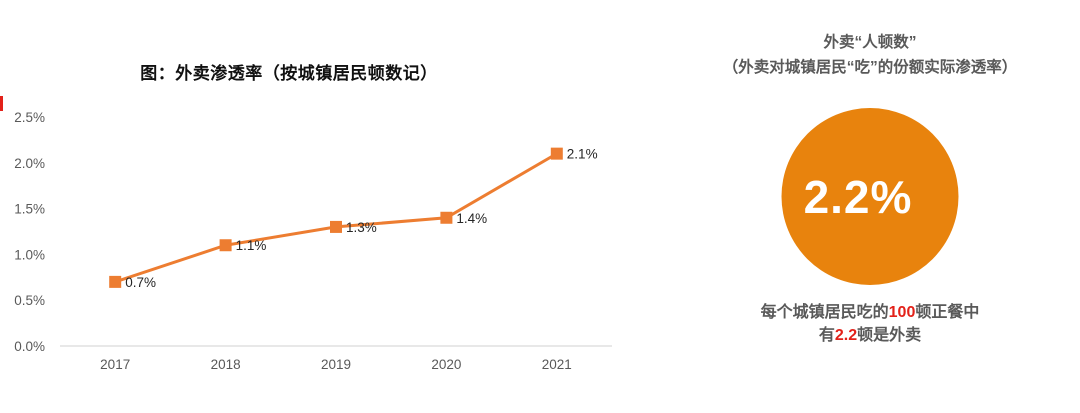 The height and width of the screenshot is (413, 1080). What do you see at coordinates (870, 42) in the screenshot?
I see `right-panel-title-line1: 外卖“人顿数”` at bounding box center [870, 42].